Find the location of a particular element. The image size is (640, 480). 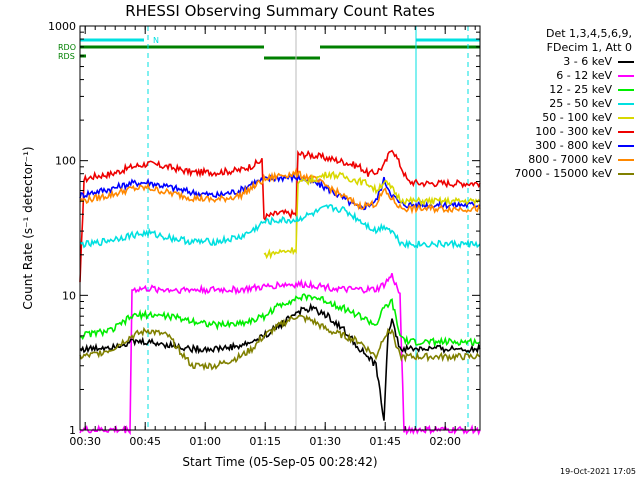

legend-item-100-300-kev: 100 - 300 keV is located at coordinates (561, 132).